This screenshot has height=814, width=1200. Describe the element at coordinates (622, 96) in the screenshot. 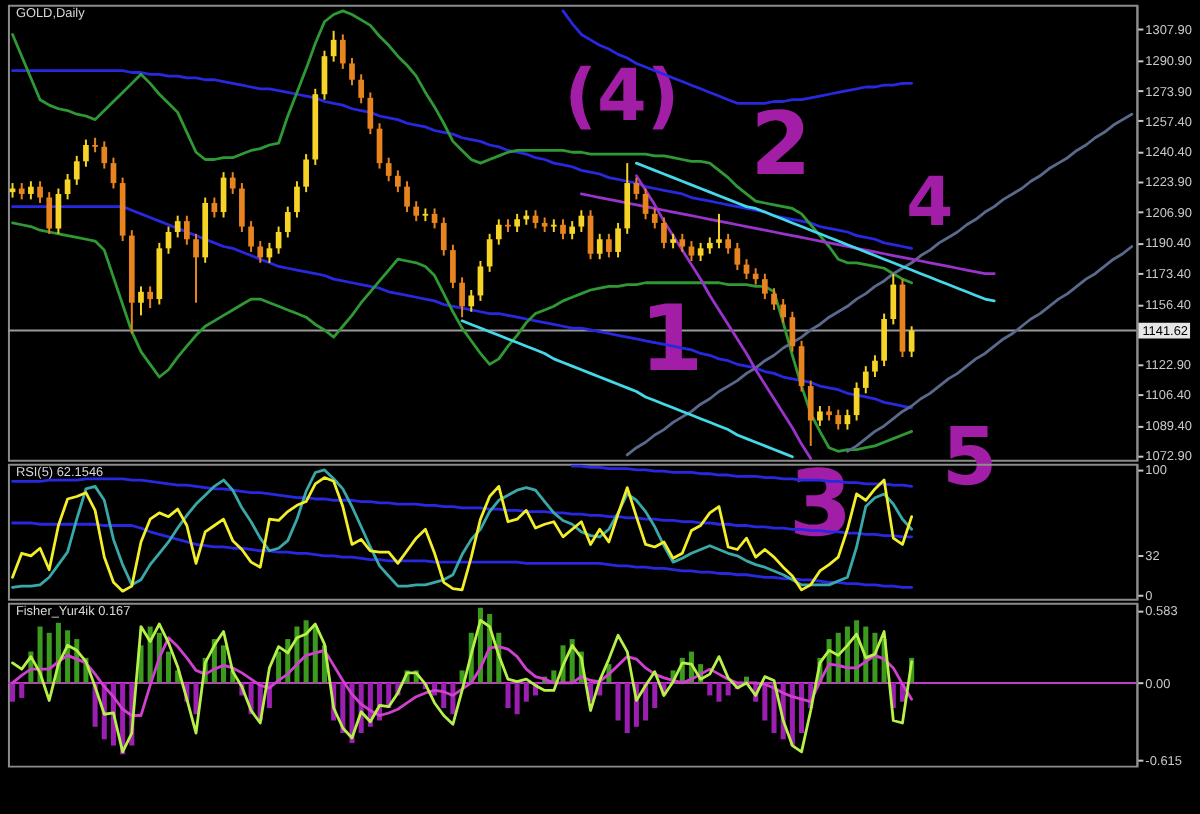

I see `annotation: (4)` at that location.